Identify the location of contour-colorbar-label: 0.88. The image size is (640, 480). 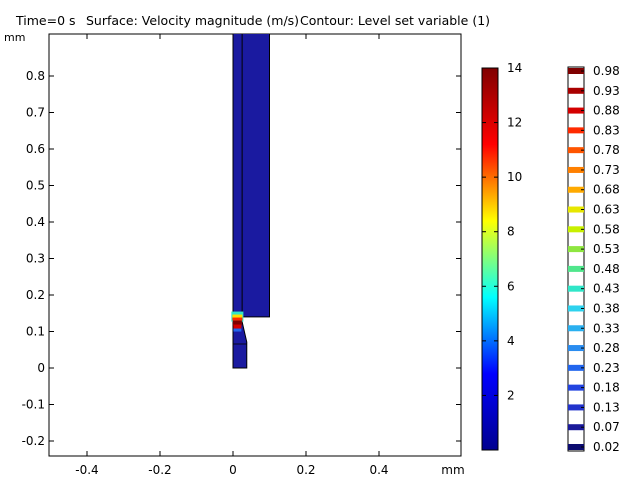
(606, 111).